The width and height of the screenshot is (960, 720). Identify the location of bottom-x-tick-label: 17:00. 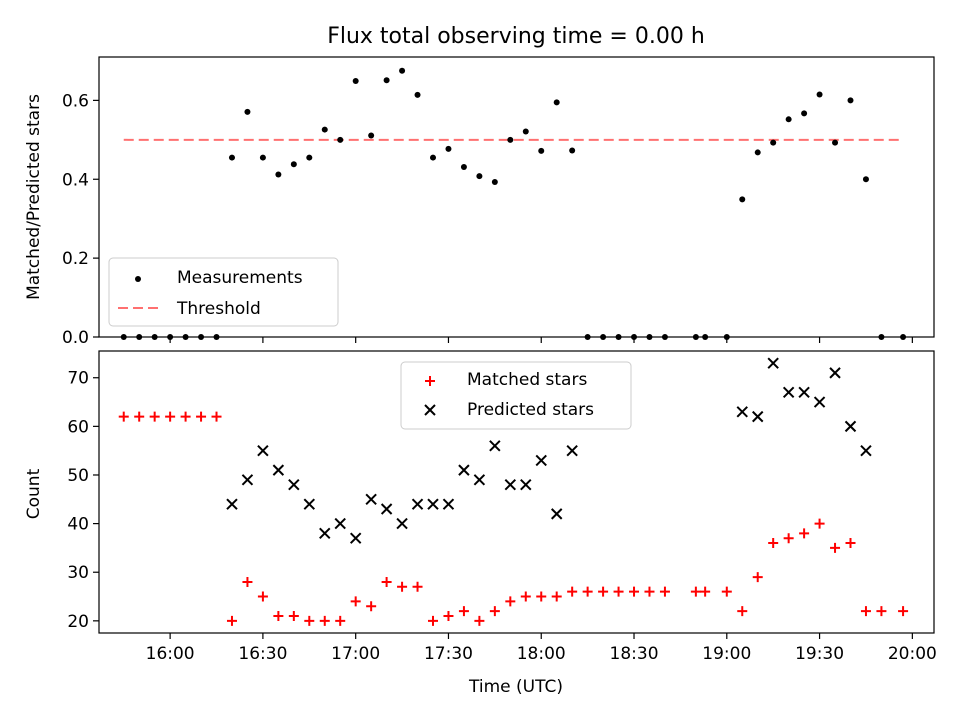
(355, 654).